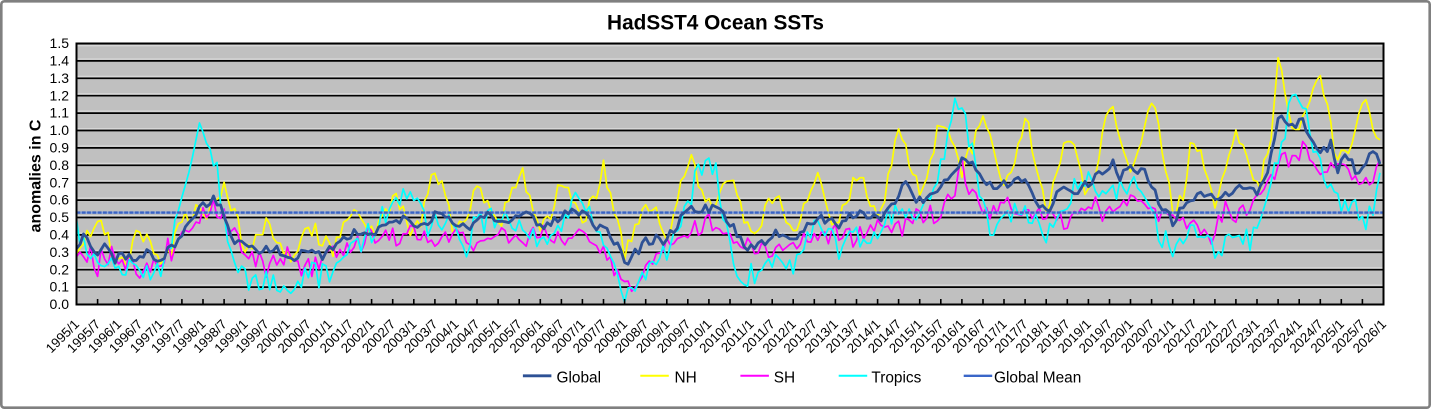 The image size is (1437, 414). I want to click on svg-text: 0.1, so click(60, 287).